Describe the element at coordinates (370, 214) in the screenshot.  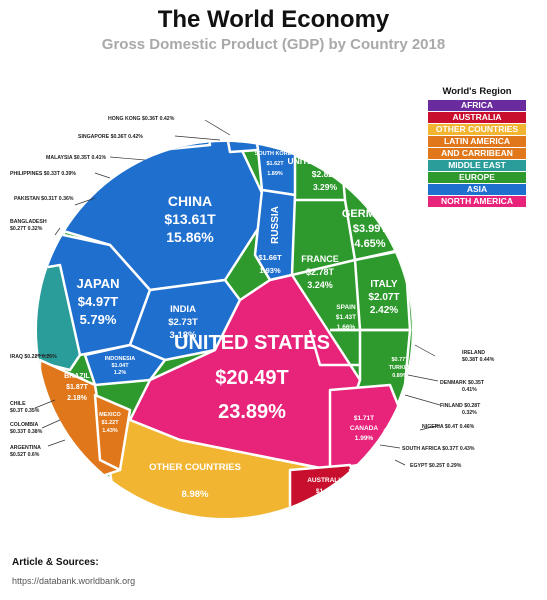
I see `label-germany-name: GERMANY` at that location.